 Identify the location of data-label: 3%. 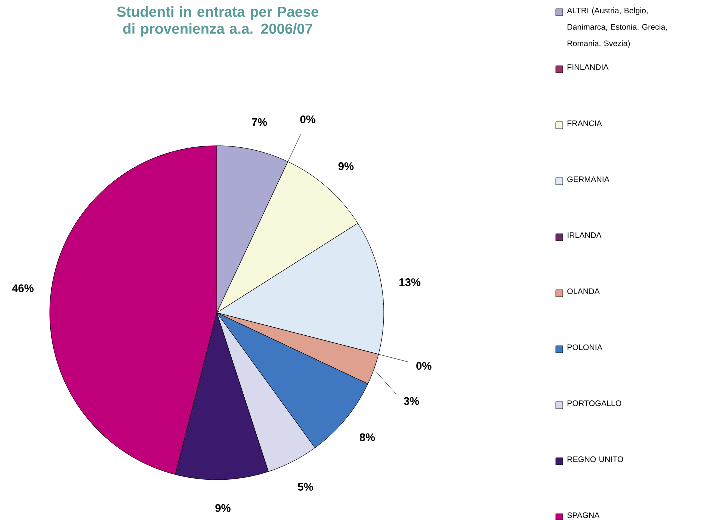
(412, 401).